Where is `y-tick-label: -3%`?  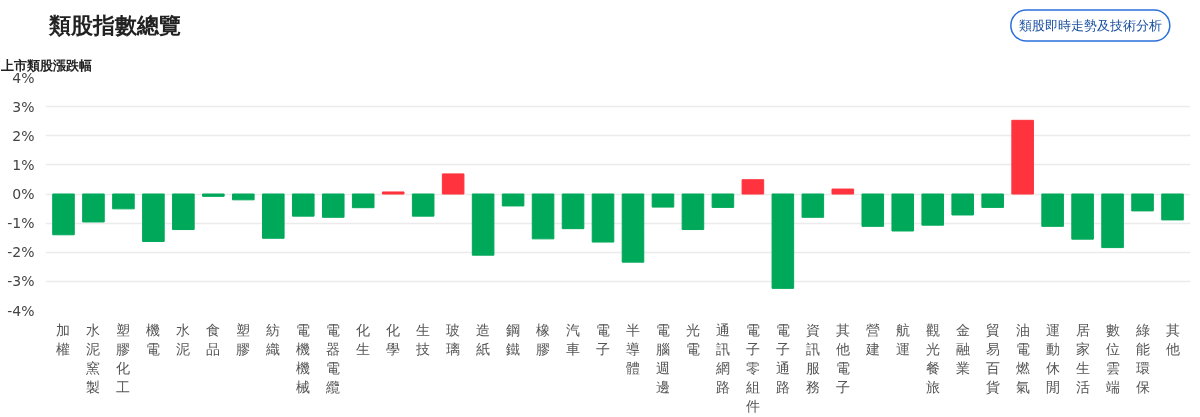 y-tick-label: -3% is located at coordinates (21, 281).